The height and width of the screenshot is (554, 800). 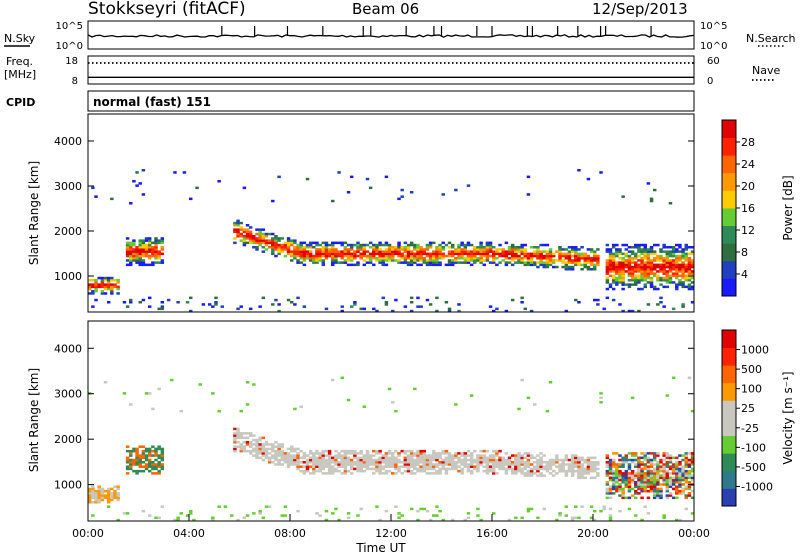 I want to click on time-tick-label: 00:00, so click(x=694, y=533).